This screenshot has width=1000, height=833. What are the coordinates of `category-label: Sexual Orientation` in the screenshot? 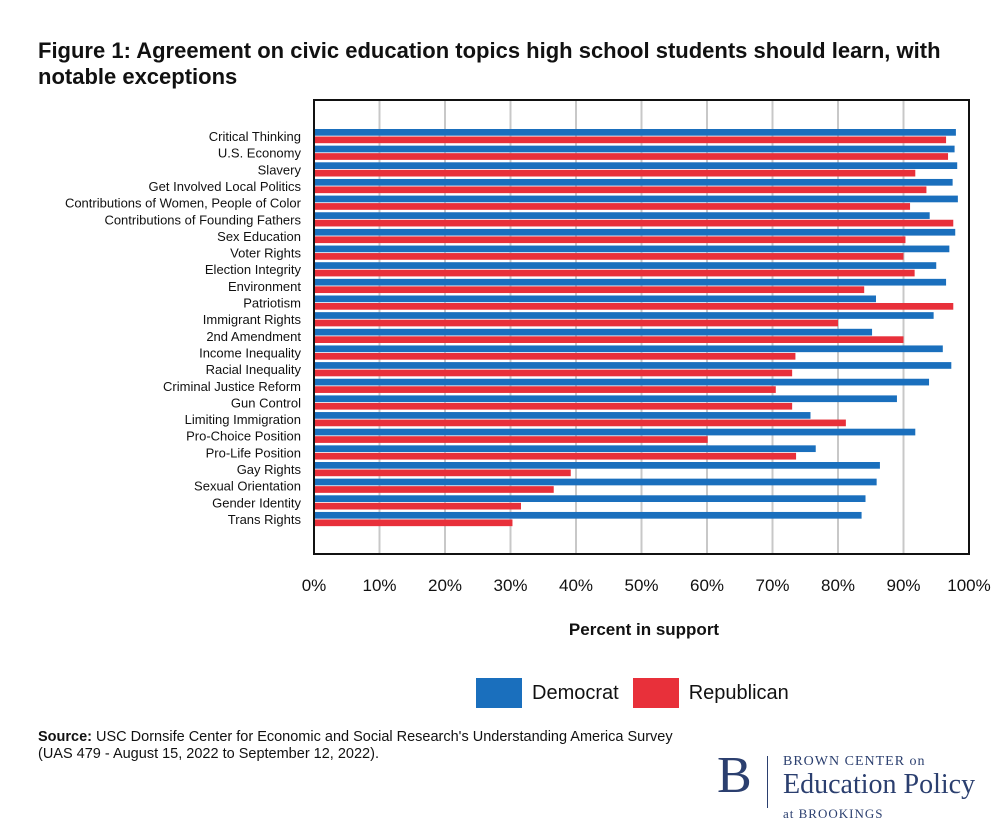 It's located at (247, 486).